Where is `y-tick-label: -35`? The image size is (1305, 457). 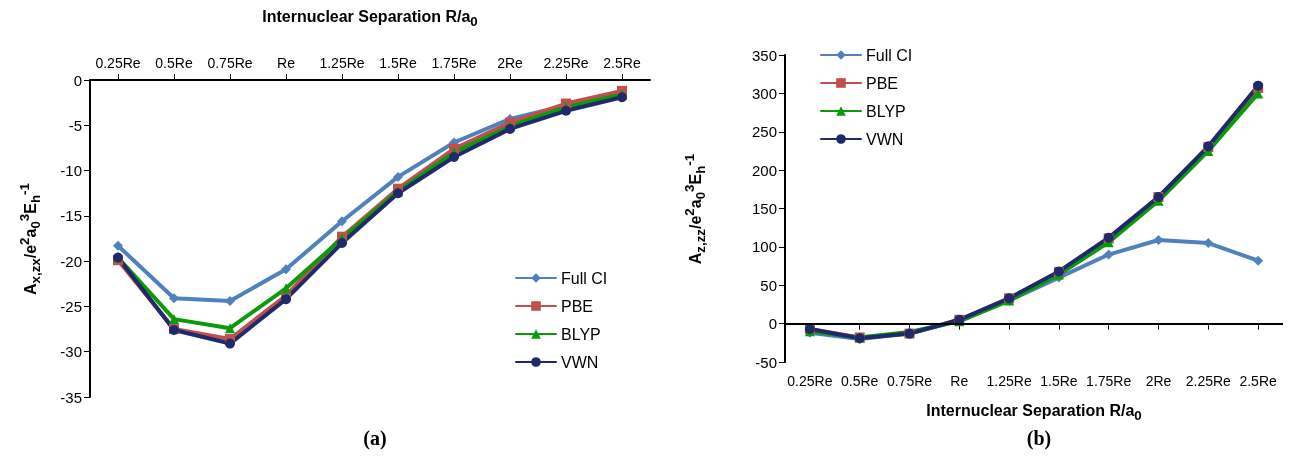 y-tick-label: -35 is located at coordinates (71, 397).